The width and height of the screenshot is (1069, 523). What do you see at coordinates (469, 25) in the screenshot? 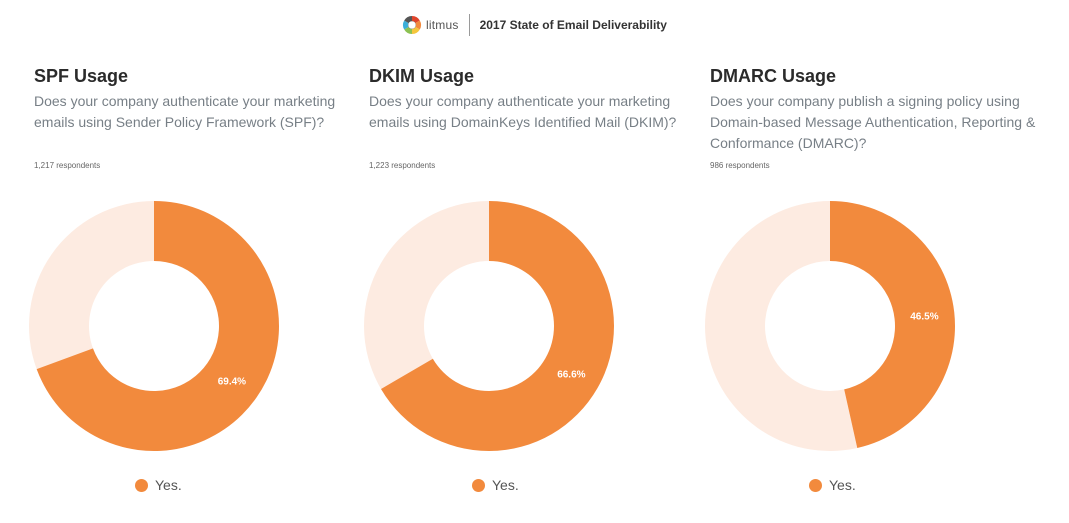
I see `header-divider` at bounding box center [469, 25].